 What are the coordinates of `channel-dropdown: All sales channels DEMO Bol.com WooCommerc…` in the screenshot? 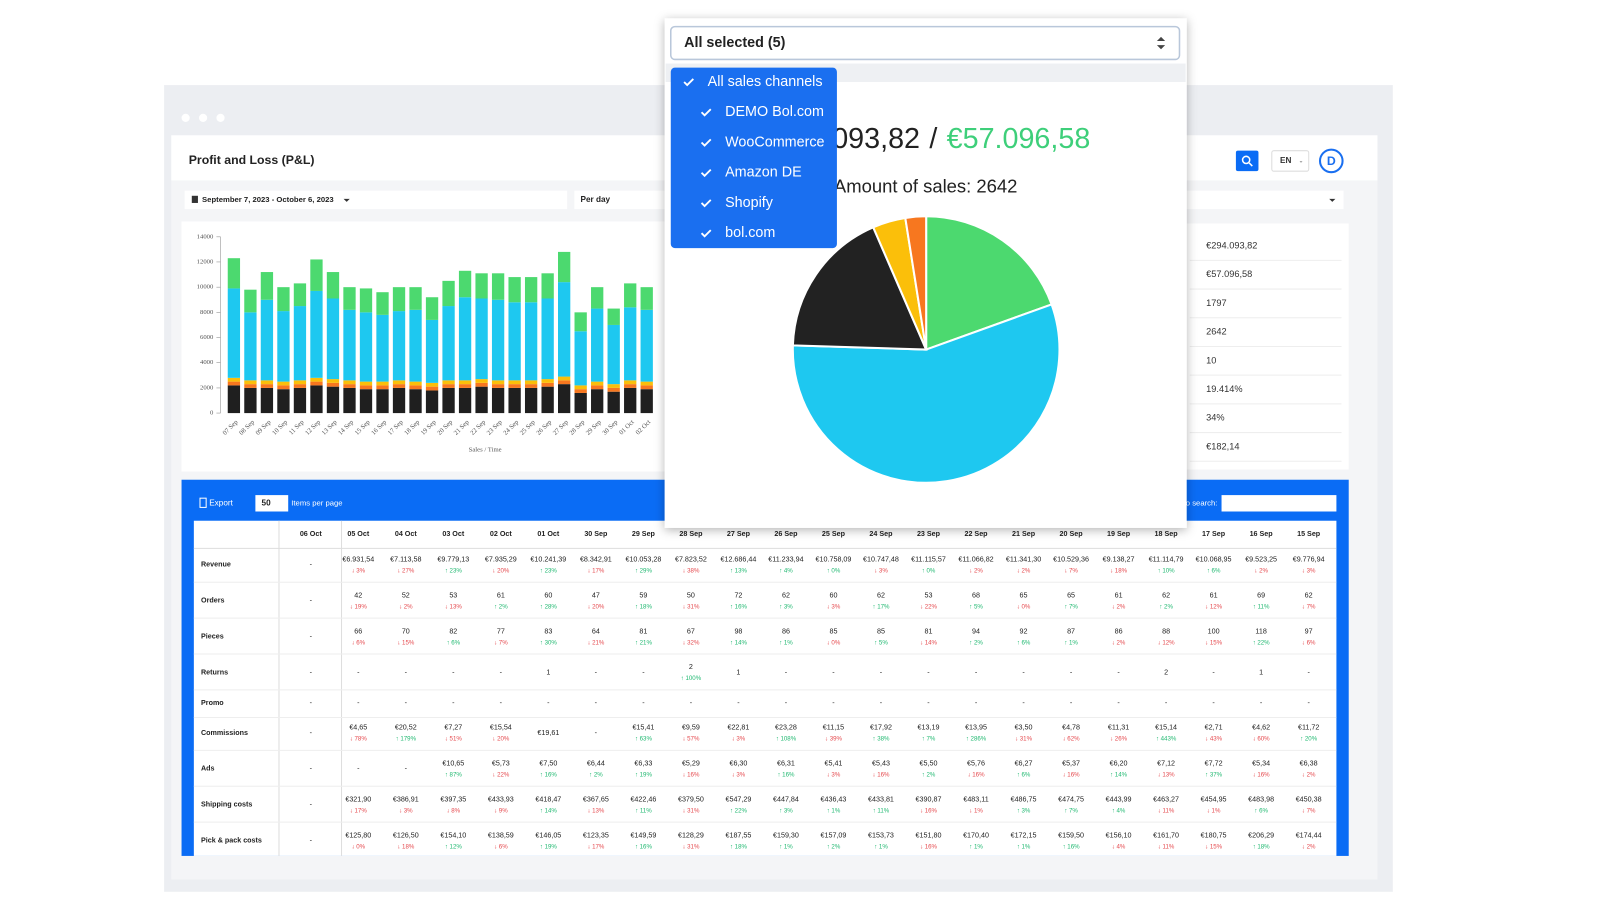 It's located at (753, 158).